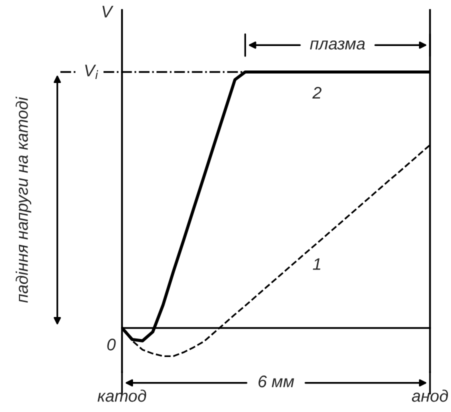 This screenshot has height=412, width=451. What do you see at coordinates (276, 382) in the screenshot?
I see `text: 6 мм` at bounding box center [276, 382].